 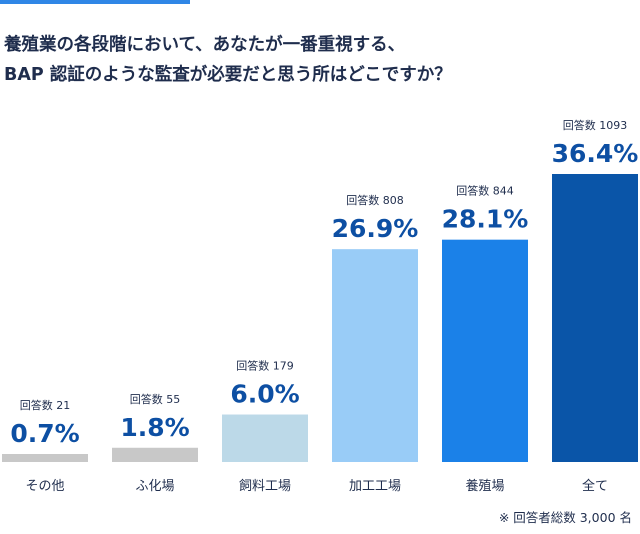 I want to click on value-label-1: 1.8%, so click(x=154, y=427).